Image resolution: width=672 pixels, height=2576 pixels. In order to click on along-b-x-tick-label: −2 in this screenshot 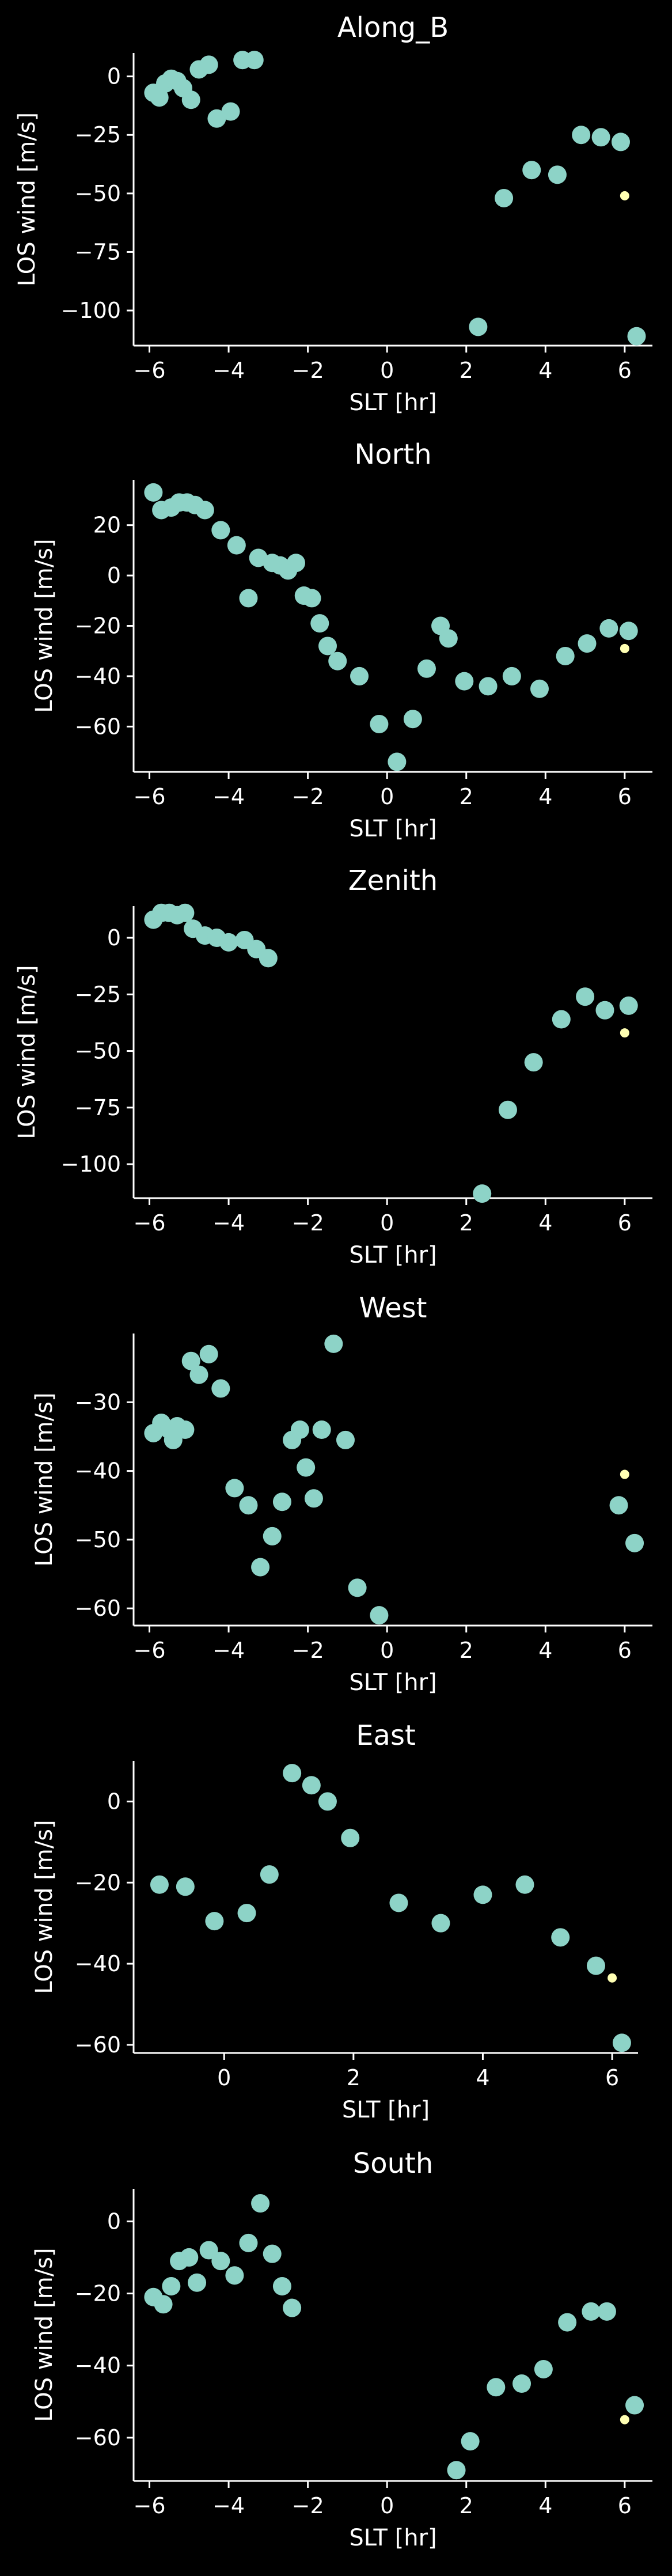, I will do `click(308, 370)`.